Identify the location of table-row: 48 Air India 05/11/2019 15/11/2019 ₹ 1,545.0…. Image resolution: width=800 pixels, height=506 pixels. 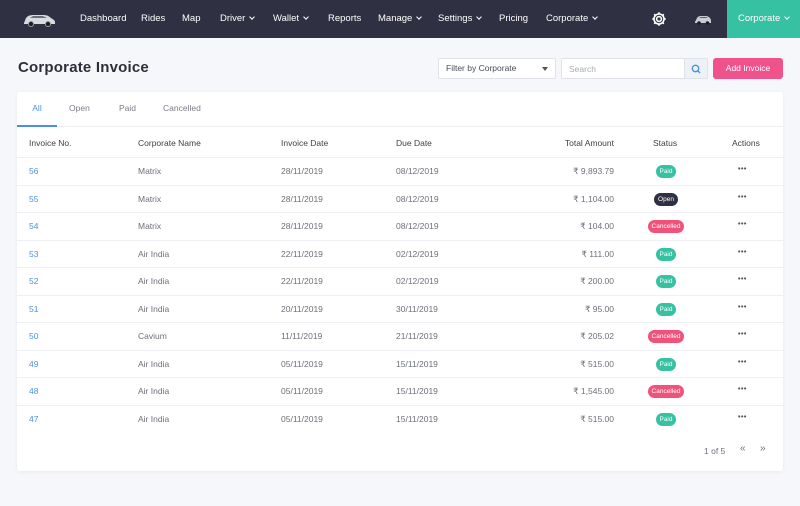
(400, 391).